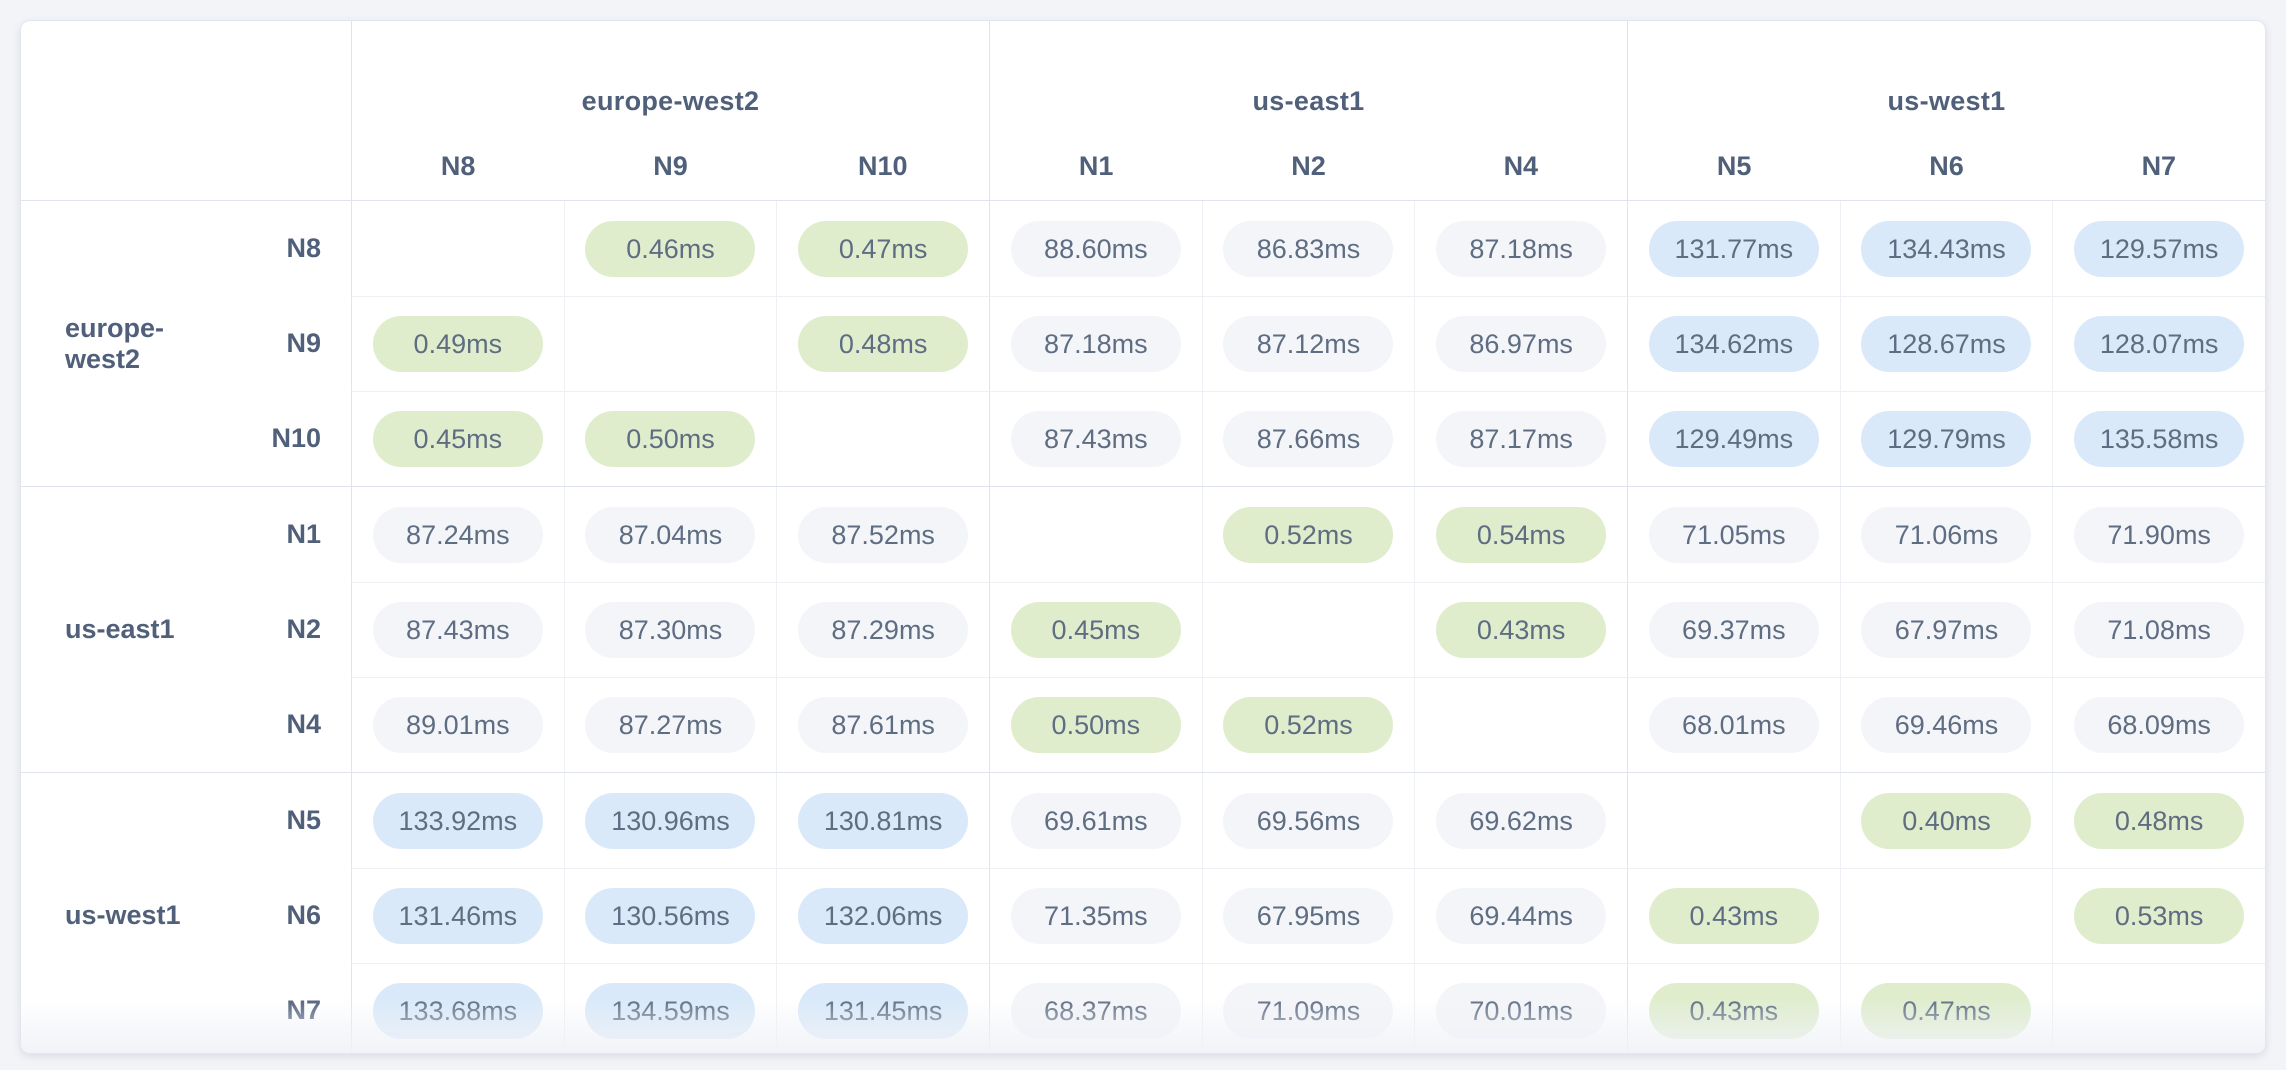 The image size is (2286, 1070). Describe the element at coordinates (1733, 344) in the screenshot. I see `latency-value-pill: 134.62ms` at that location.